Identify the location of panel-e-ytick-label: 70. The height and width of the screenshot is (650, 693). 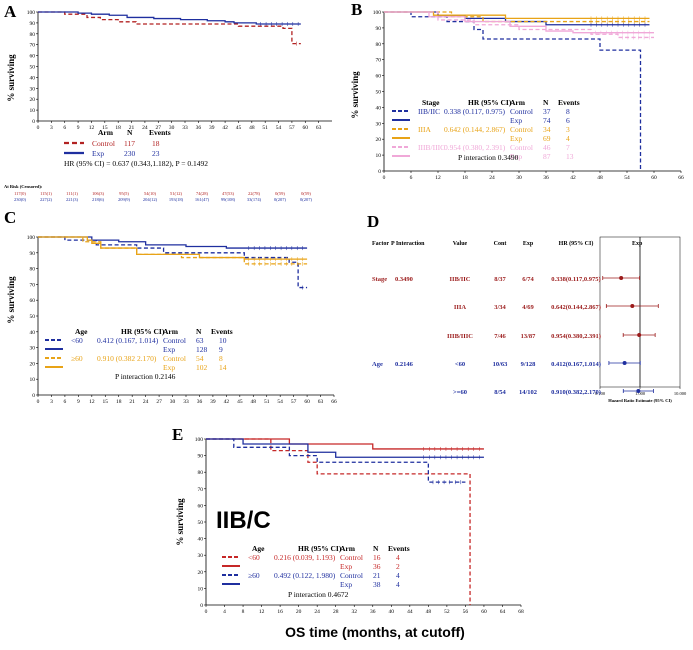
(201, 490).